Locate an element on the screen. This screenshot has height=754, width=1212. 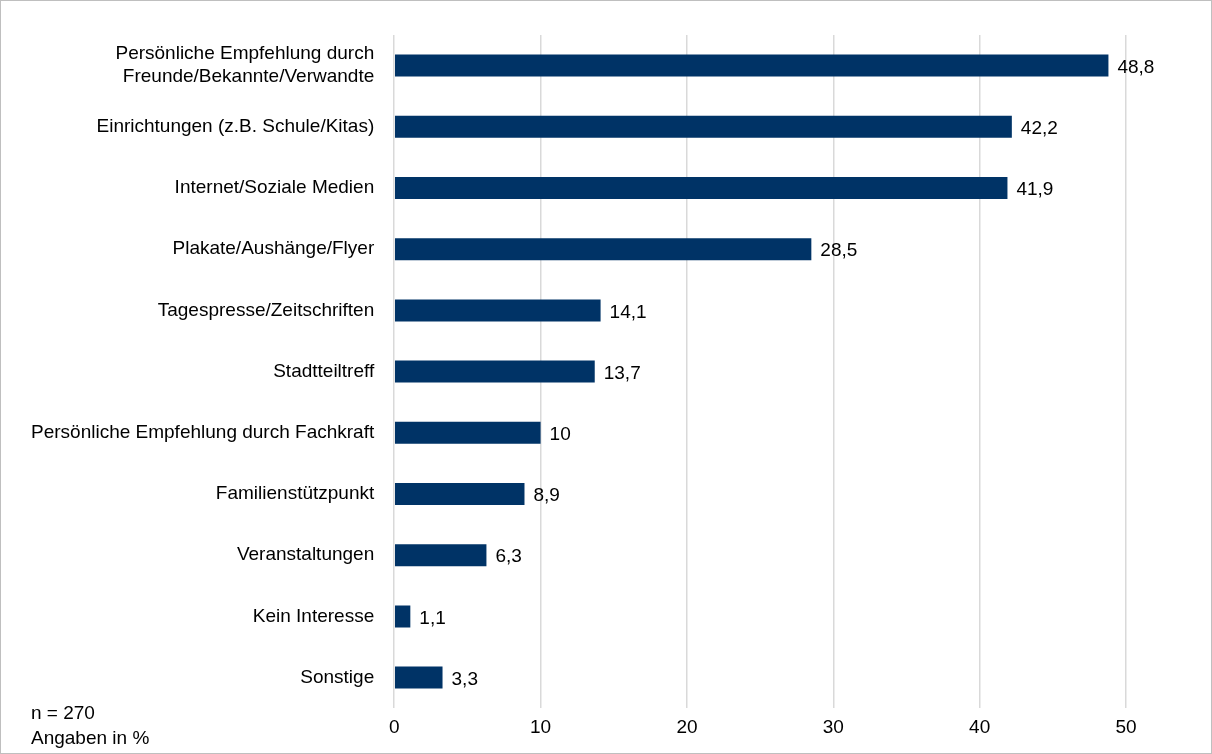
data-label: 6,3 is located at coordinates (508, 556).